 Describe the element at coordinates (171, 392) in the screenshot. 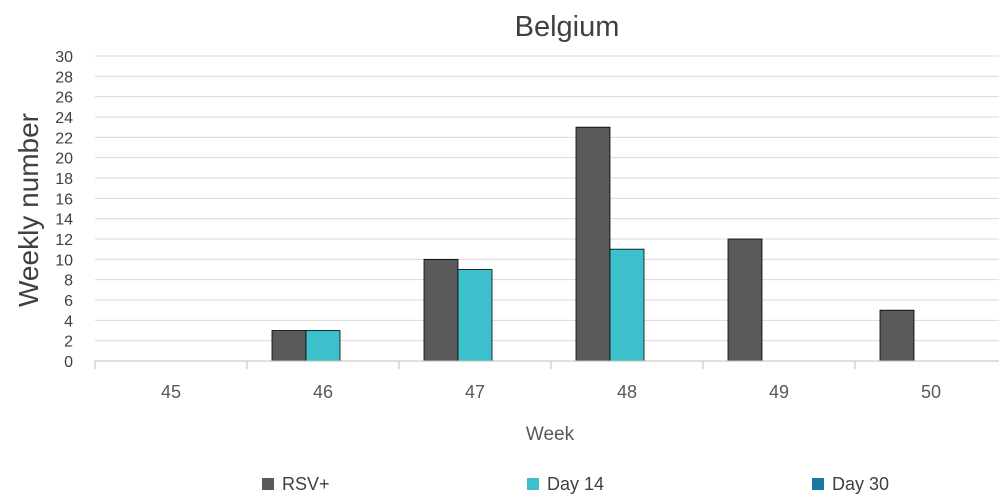

I see `x-tick-label: 45` at that location.